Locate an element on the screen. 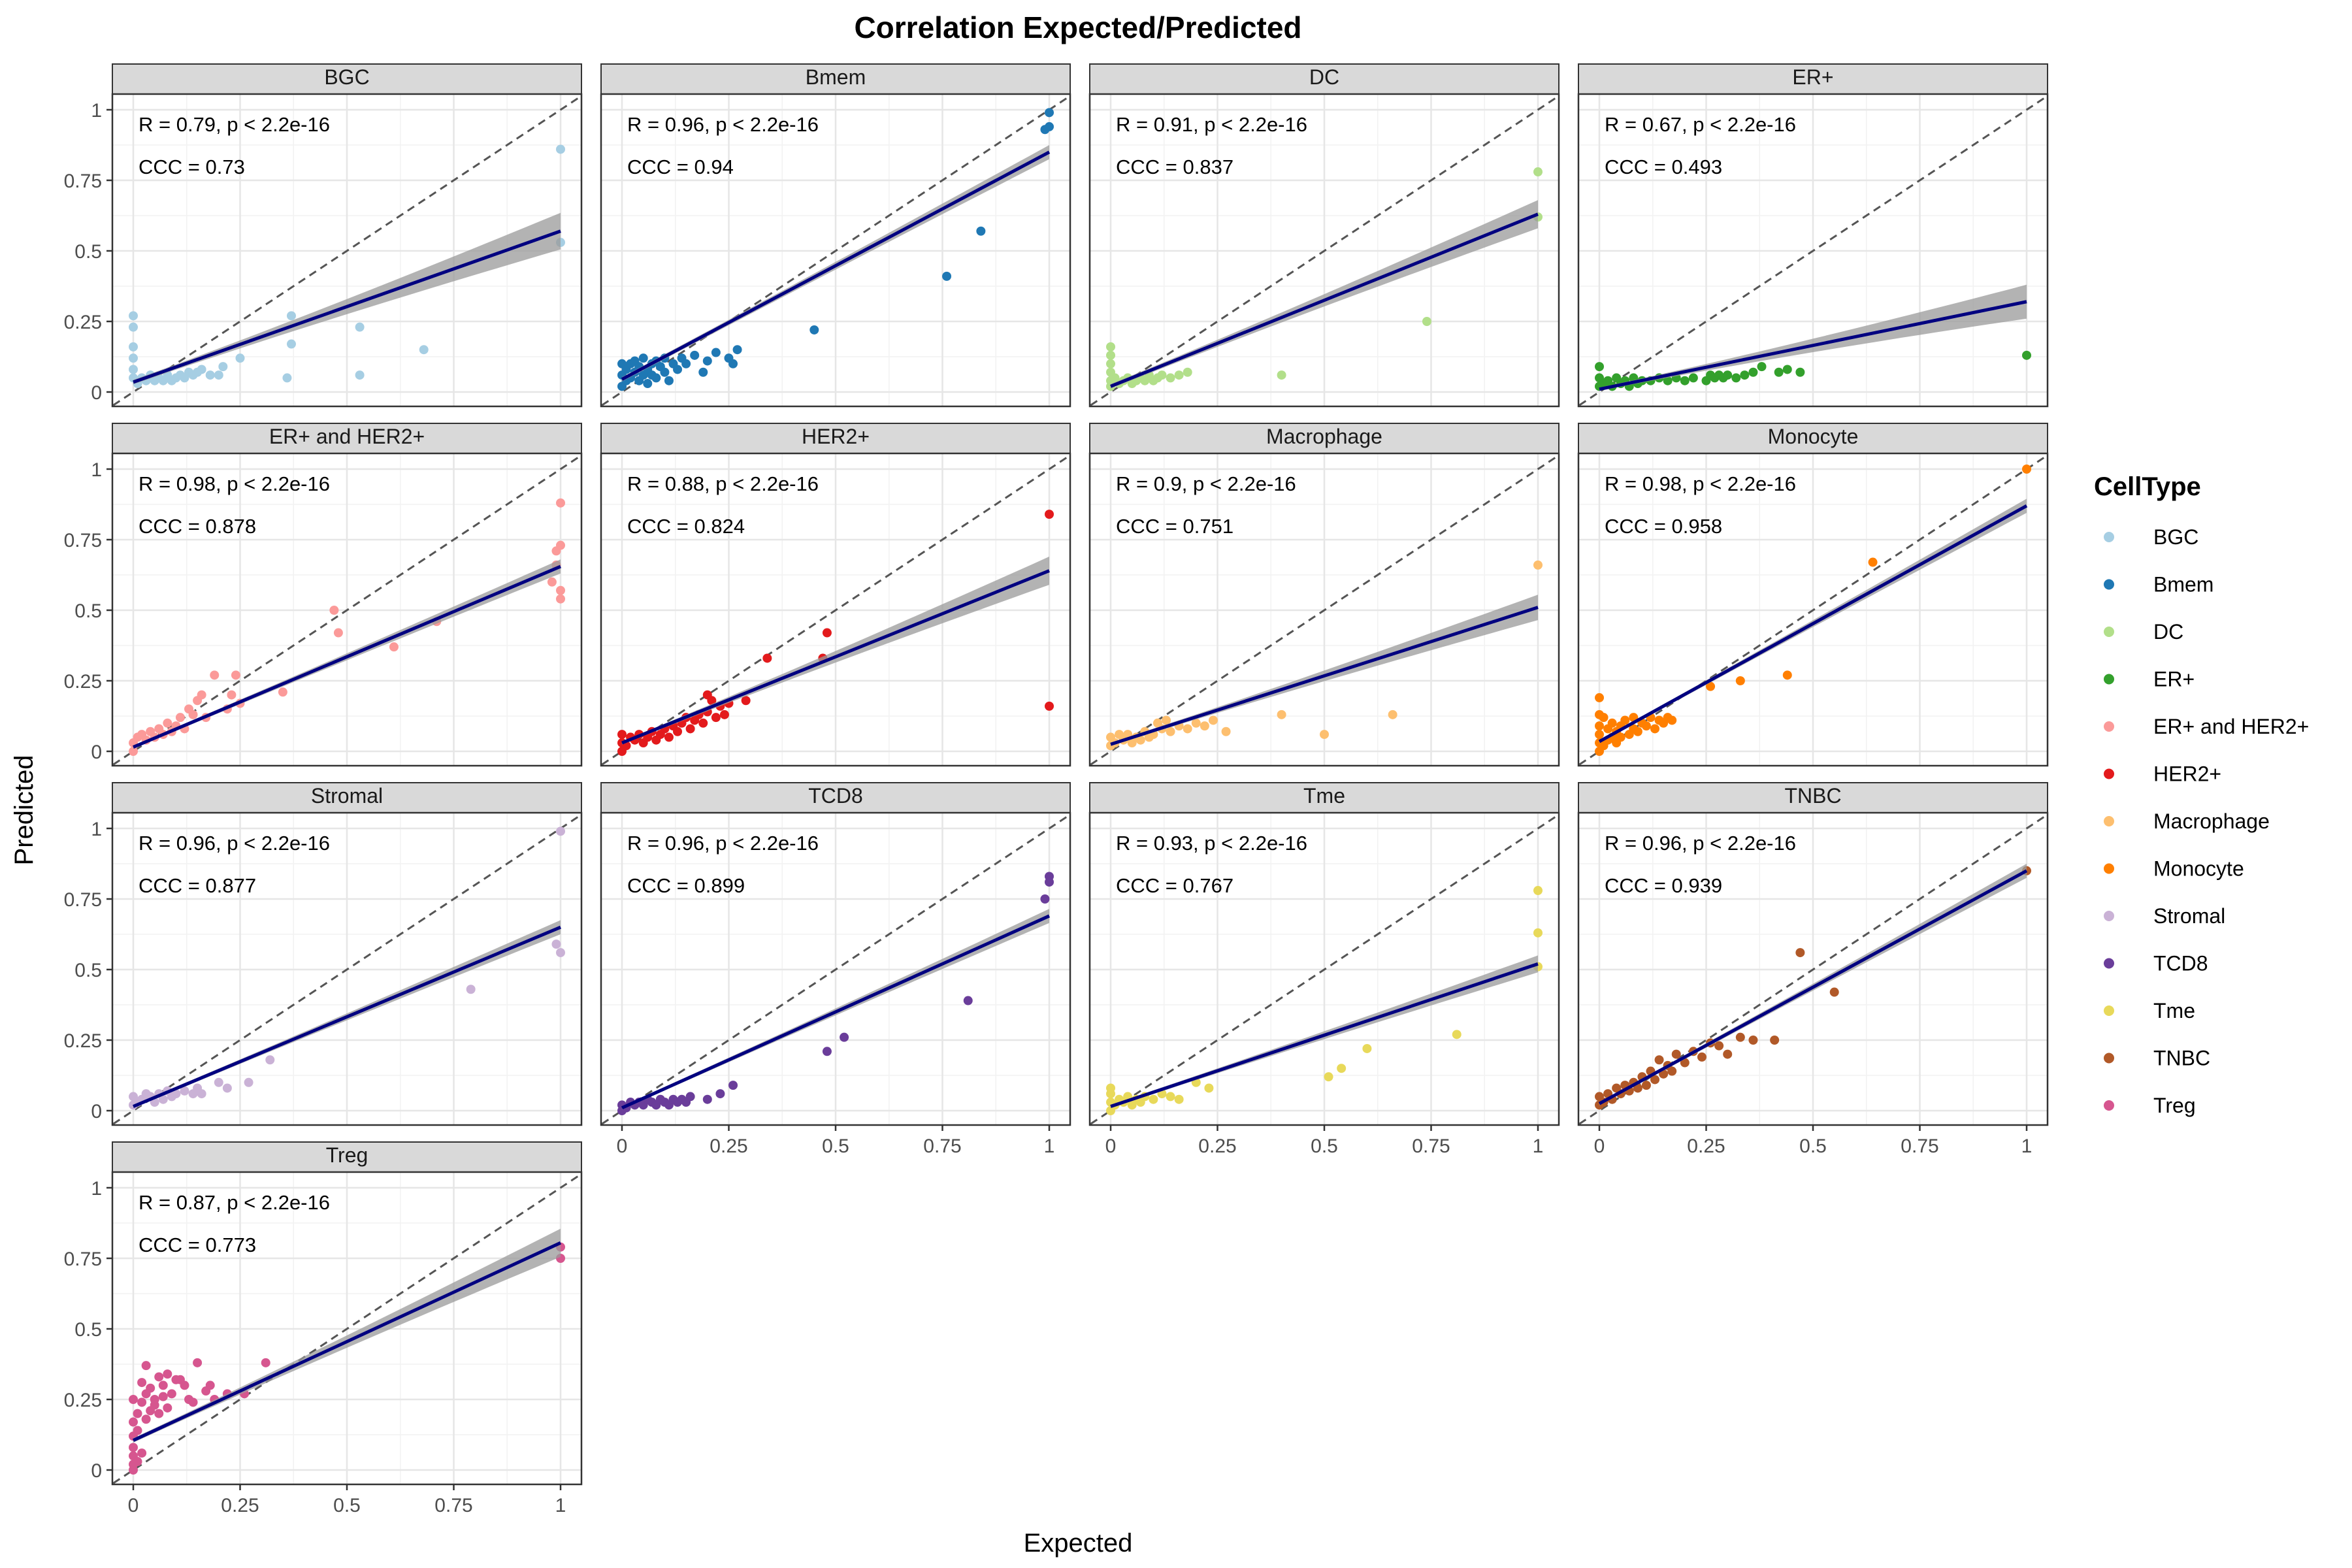 The width and height of the screenshot is (2352, 1568). ccc-annotation: CCC = 0.824 is located at coordinates (686, 526).